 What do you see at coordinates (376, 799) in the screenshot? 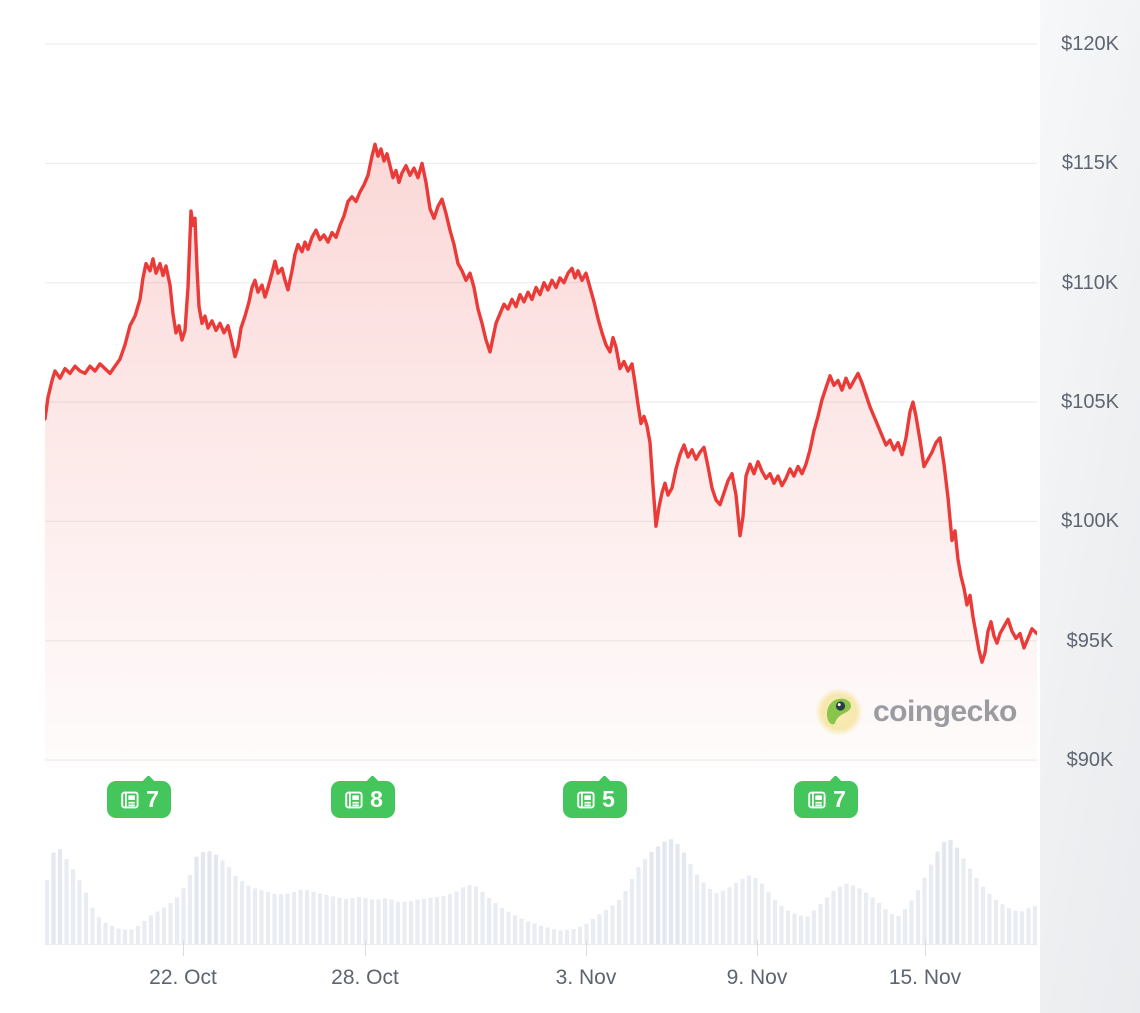
I see `news-count: 8` at bounding box center [376, 799].